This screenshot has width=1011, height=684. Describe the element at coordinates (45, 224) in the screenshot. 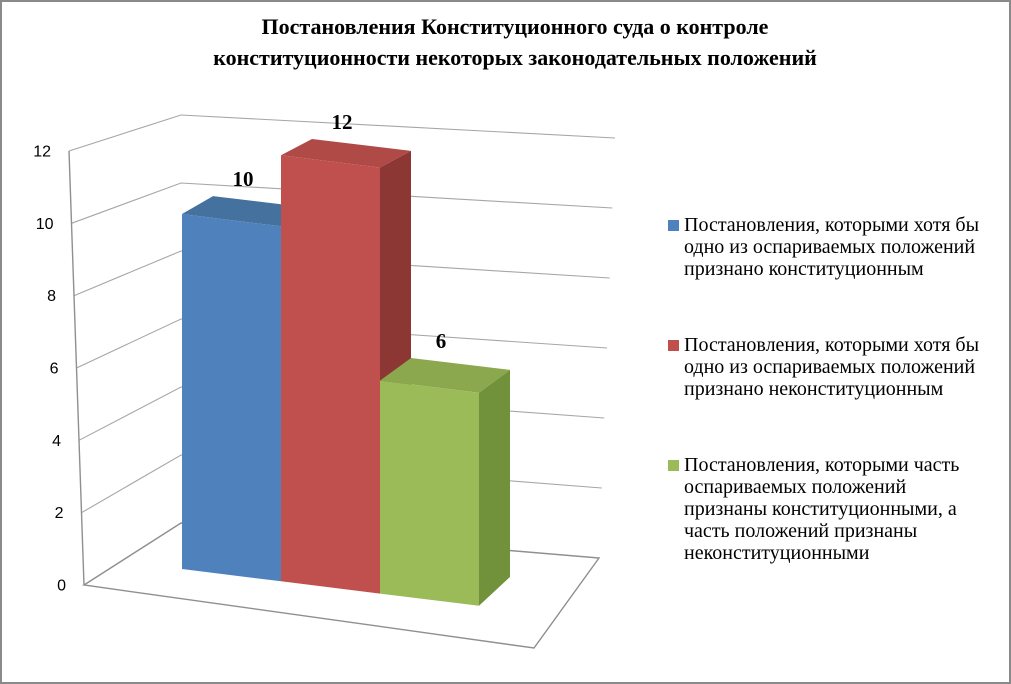

I see `y-tick-label: 10` at that location.